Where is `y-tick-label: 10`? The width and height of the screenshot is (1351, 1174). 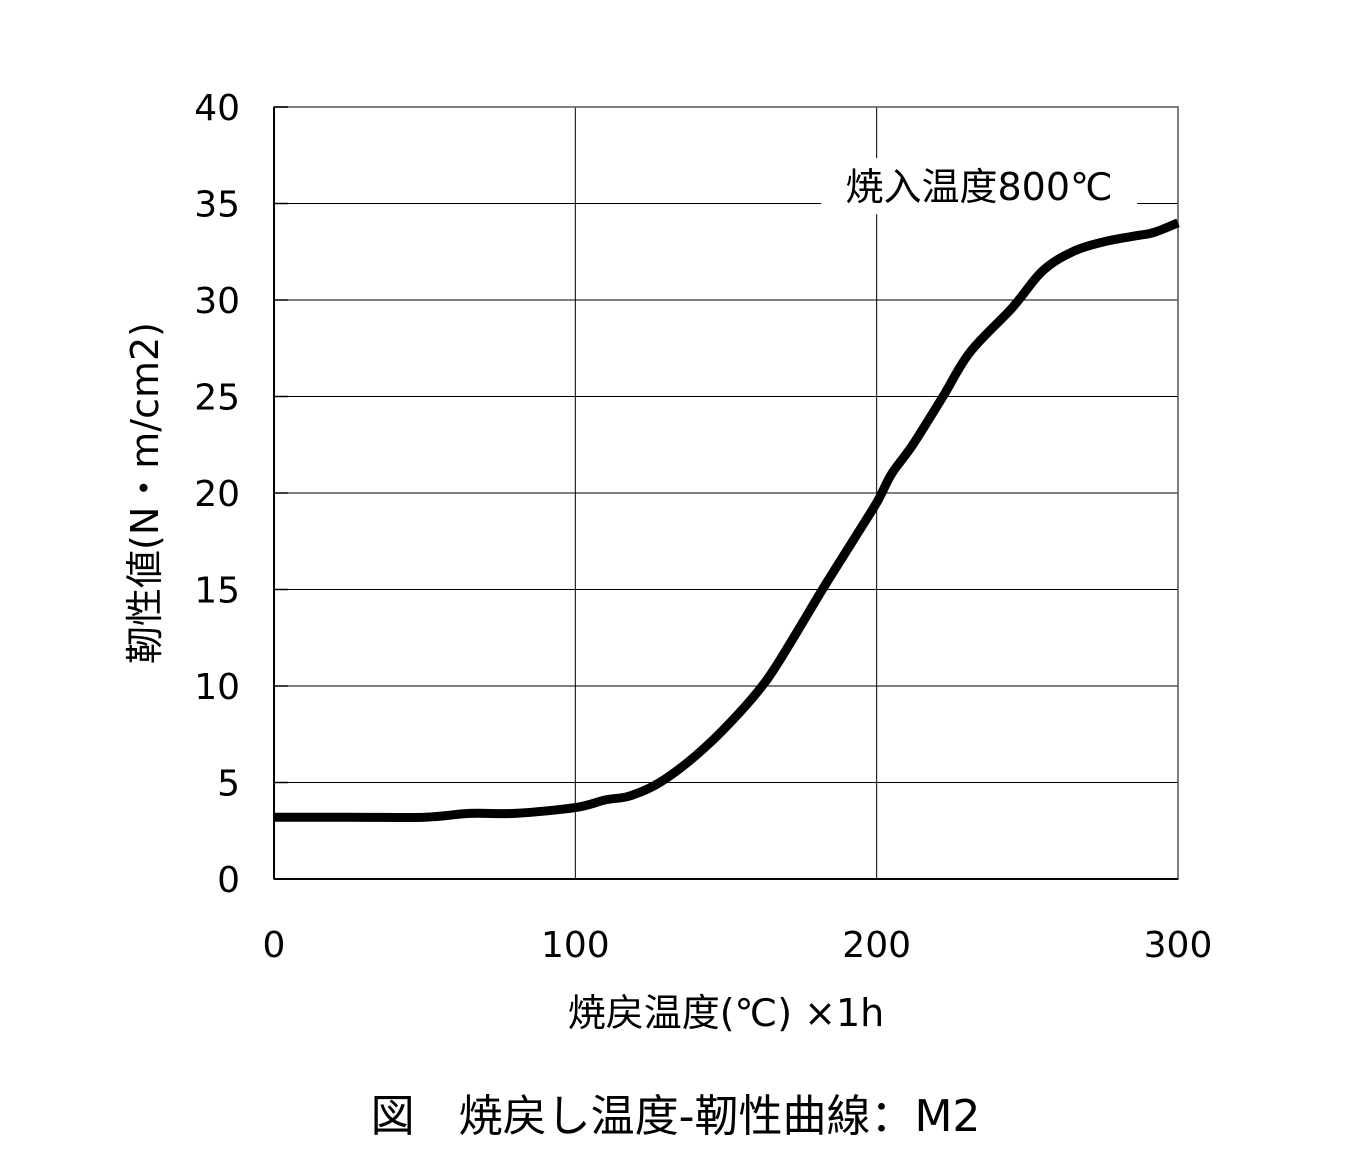
y-tick-label: 10 is located at coordinates (217, 687).